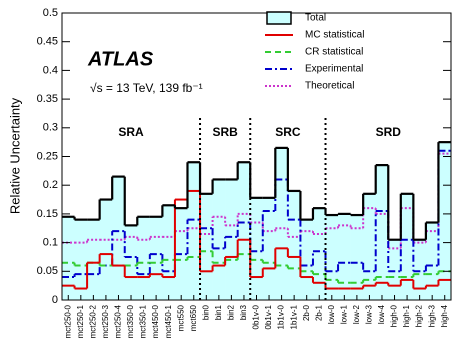 The width and height of the screenshot is (457, 342). I want to click on y-tick-label: 0.15, so click(47, 214).